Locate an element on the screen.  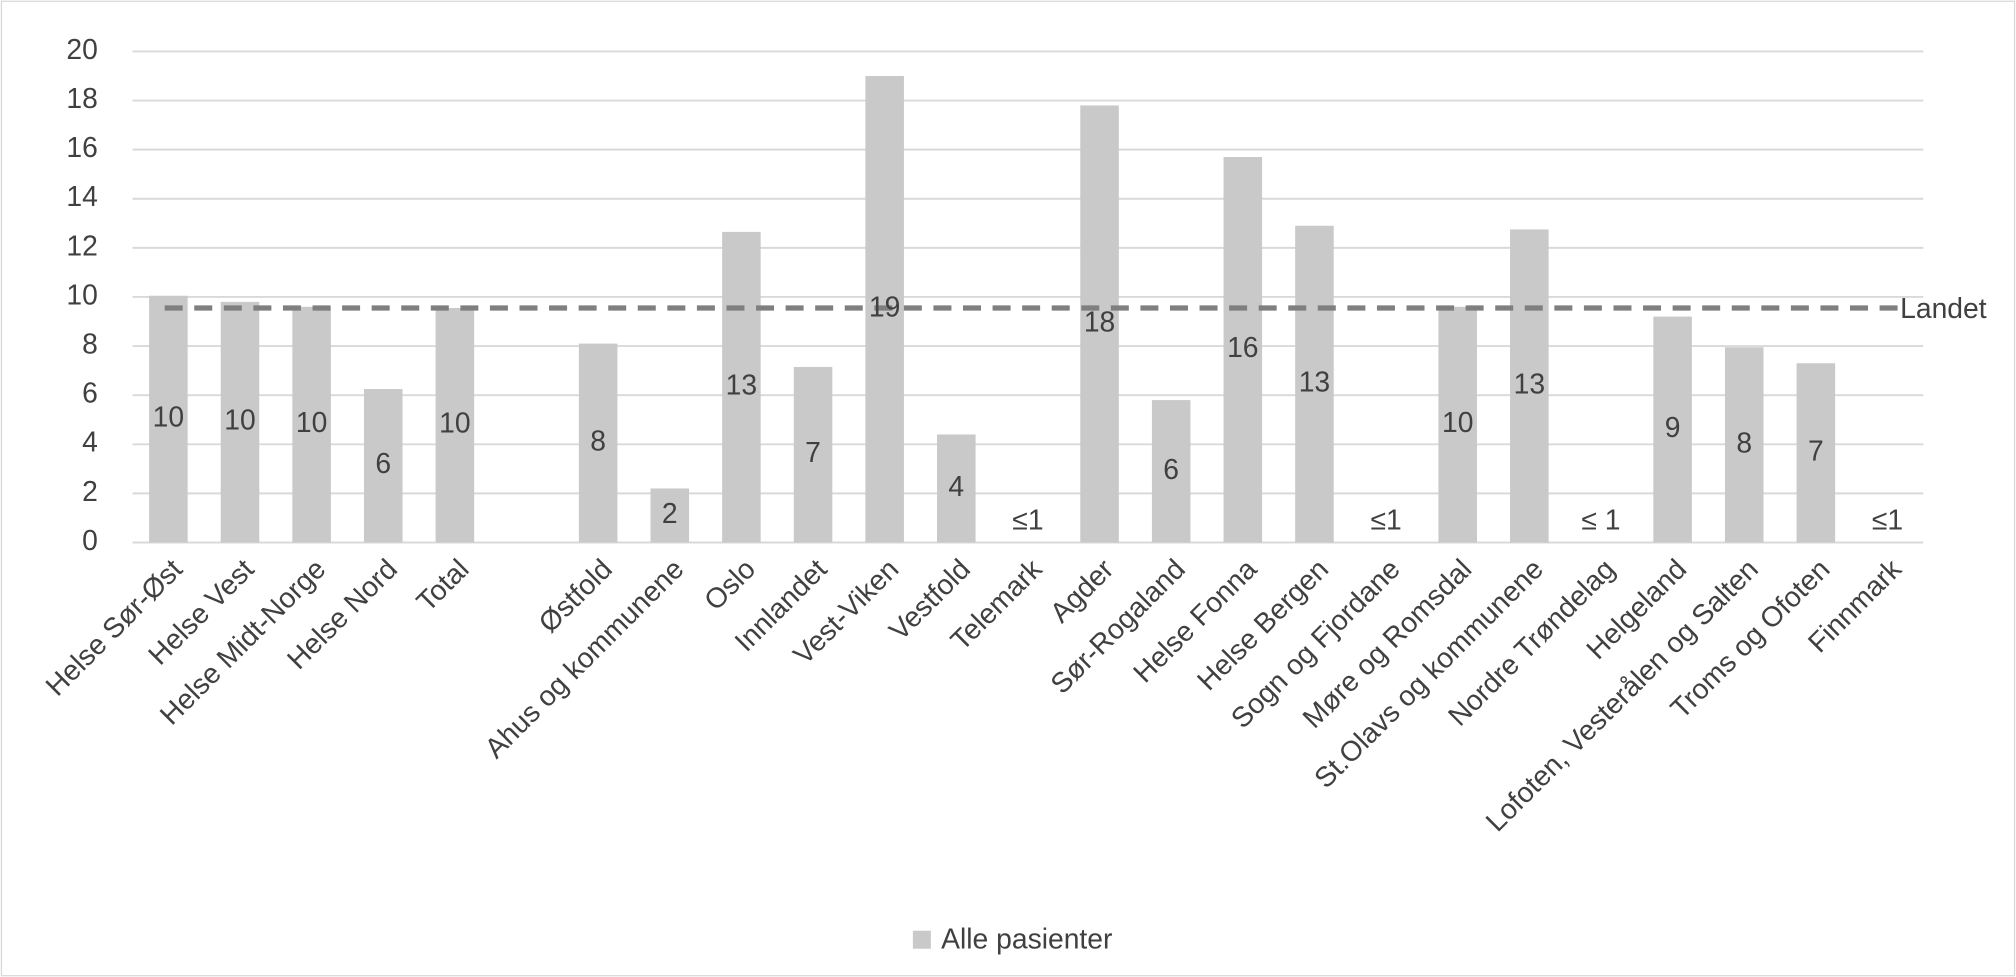
y-tick-label: 10 is located at coordinates (81, 294).